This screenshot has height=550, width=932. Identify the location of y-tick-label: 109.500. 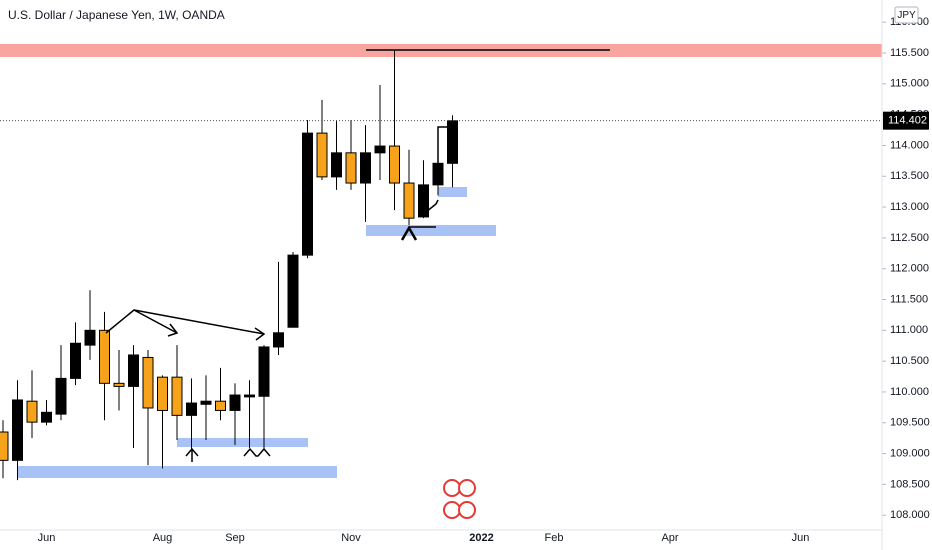
(910, 423).